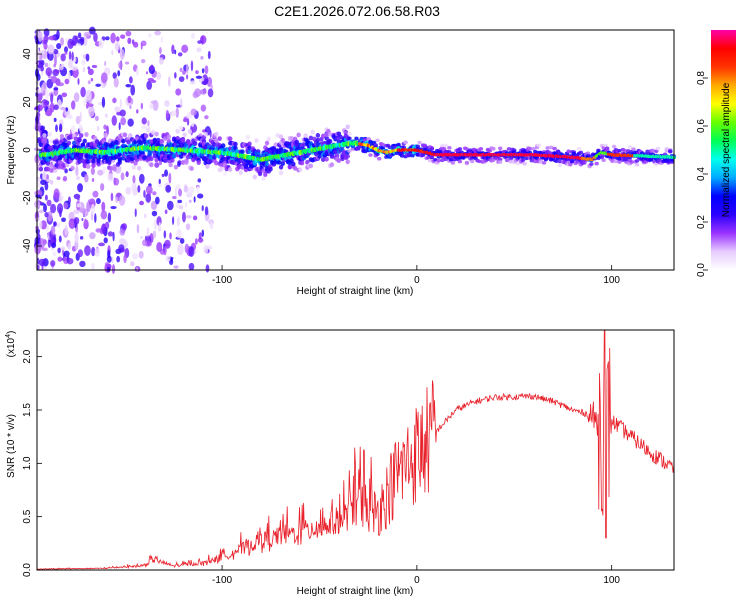 The height and width of the screenshot is (600, 750). What do you see at coordinates (355, 591) in the screenshot?
I see `snr-x-axis-label: Height of straight line (km)` at bounding box center [355, 591].